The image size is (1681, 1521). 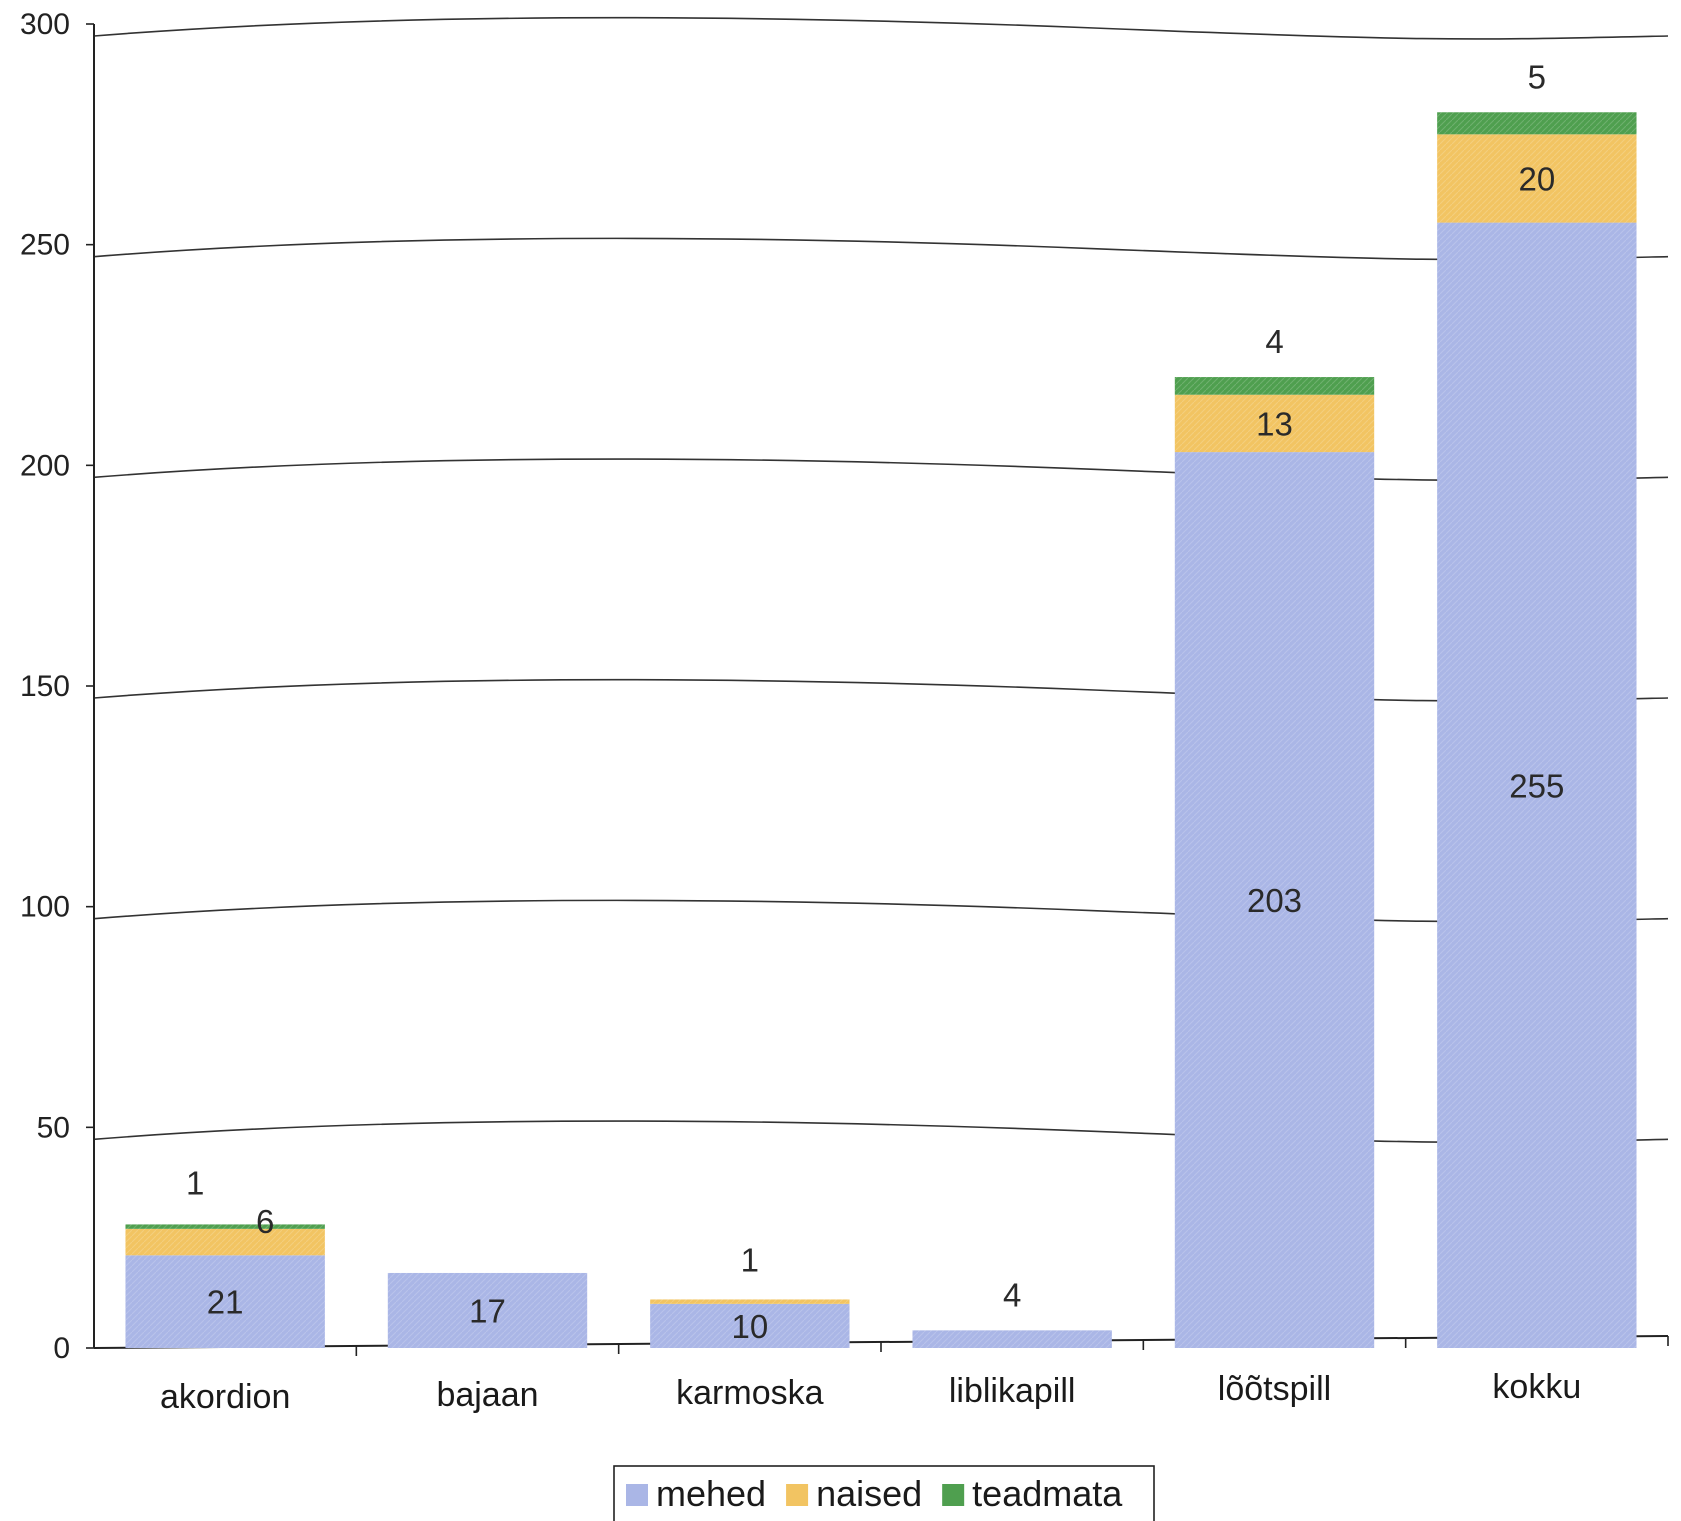 What do you see at coordinates (1536, 1387) in the screenshot?
I see `x-category-label: kokku` at bounding box center [1536, 1387].